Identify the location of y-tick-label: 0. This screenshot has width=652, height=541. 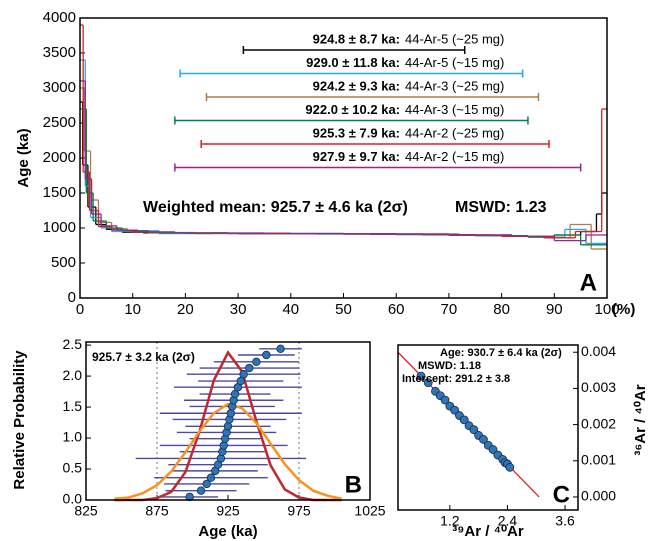
(72, 297).